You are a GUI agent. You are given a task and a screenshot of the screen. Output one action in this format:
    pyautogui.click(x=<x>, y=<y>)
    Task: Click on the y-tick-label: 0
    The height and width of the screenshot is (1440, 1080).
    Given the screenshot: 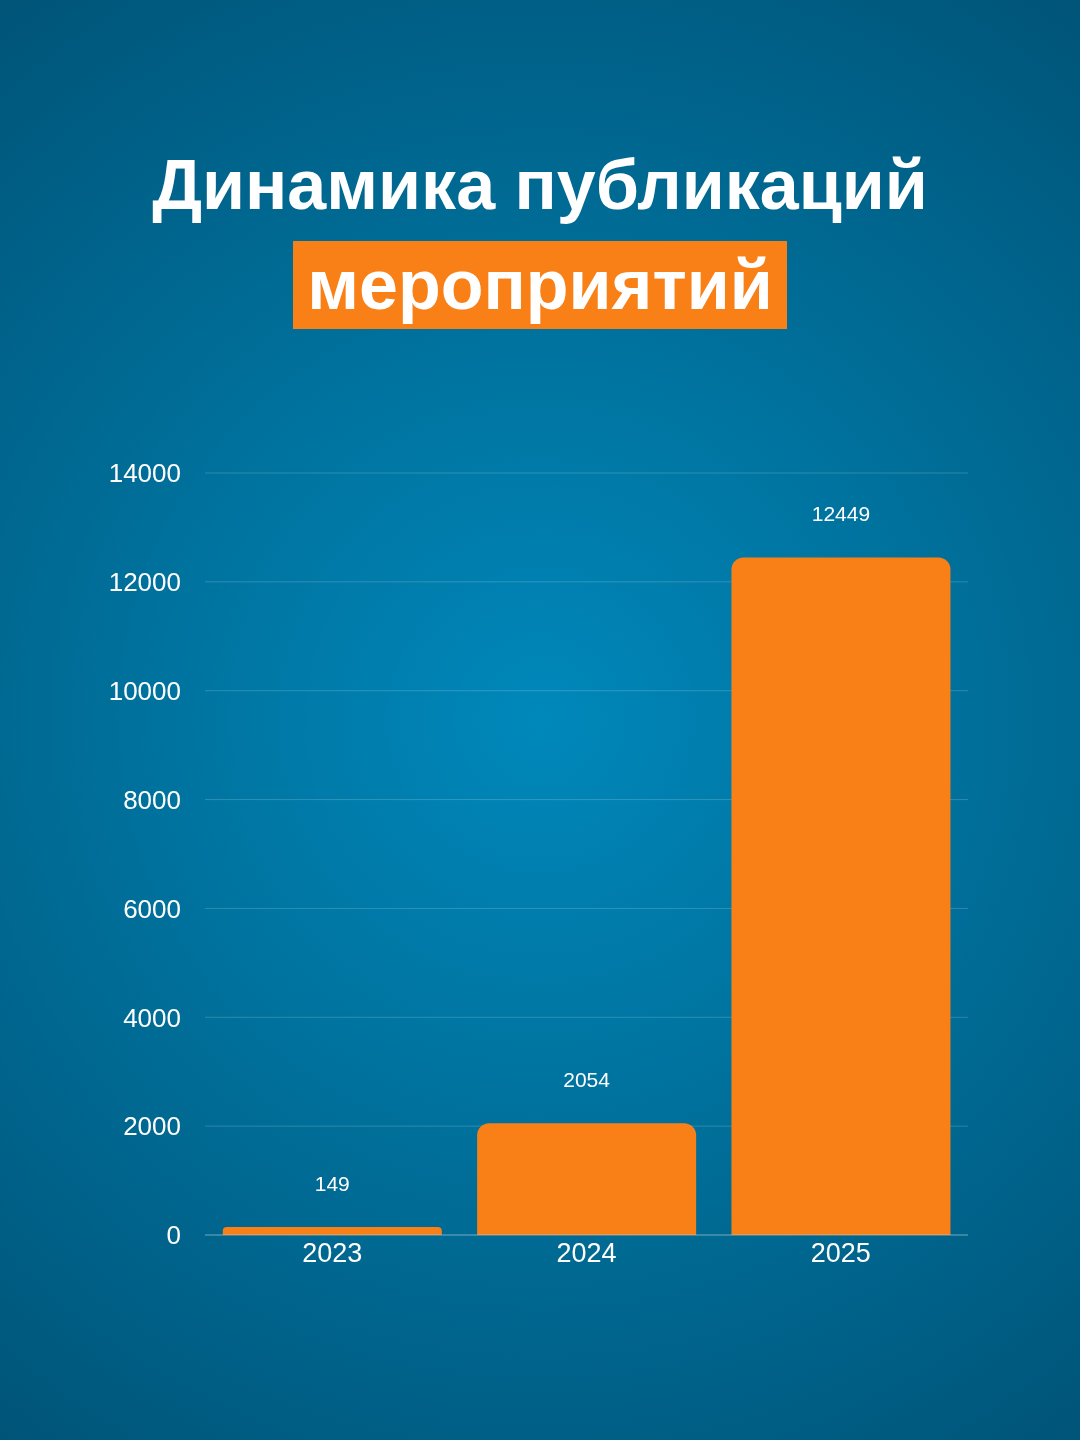 What is the action you would take?
    pyautogui.click(x=173, y=1235)
    